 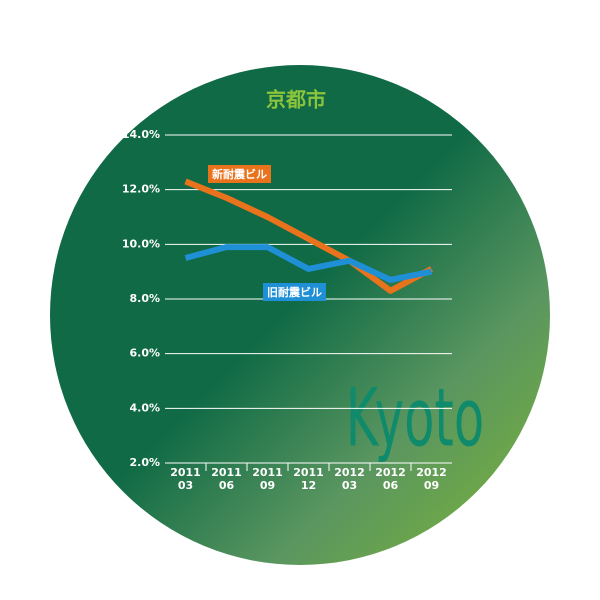 I want to click on y-tick-label: 14.0%, so click(x=141, y=134).